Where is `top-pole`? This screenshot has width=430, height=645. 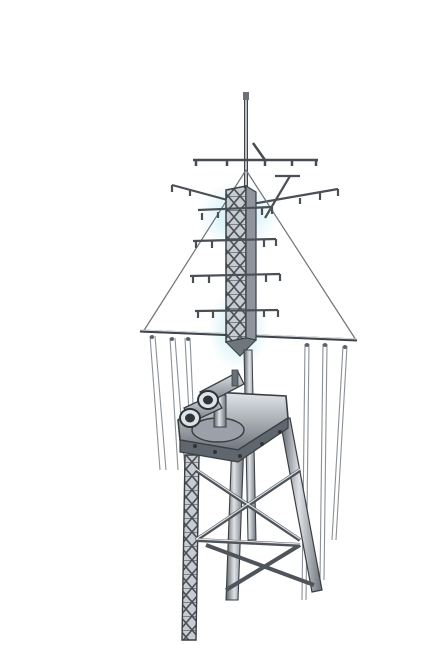
top-pole is located at coordinates (246, 146).